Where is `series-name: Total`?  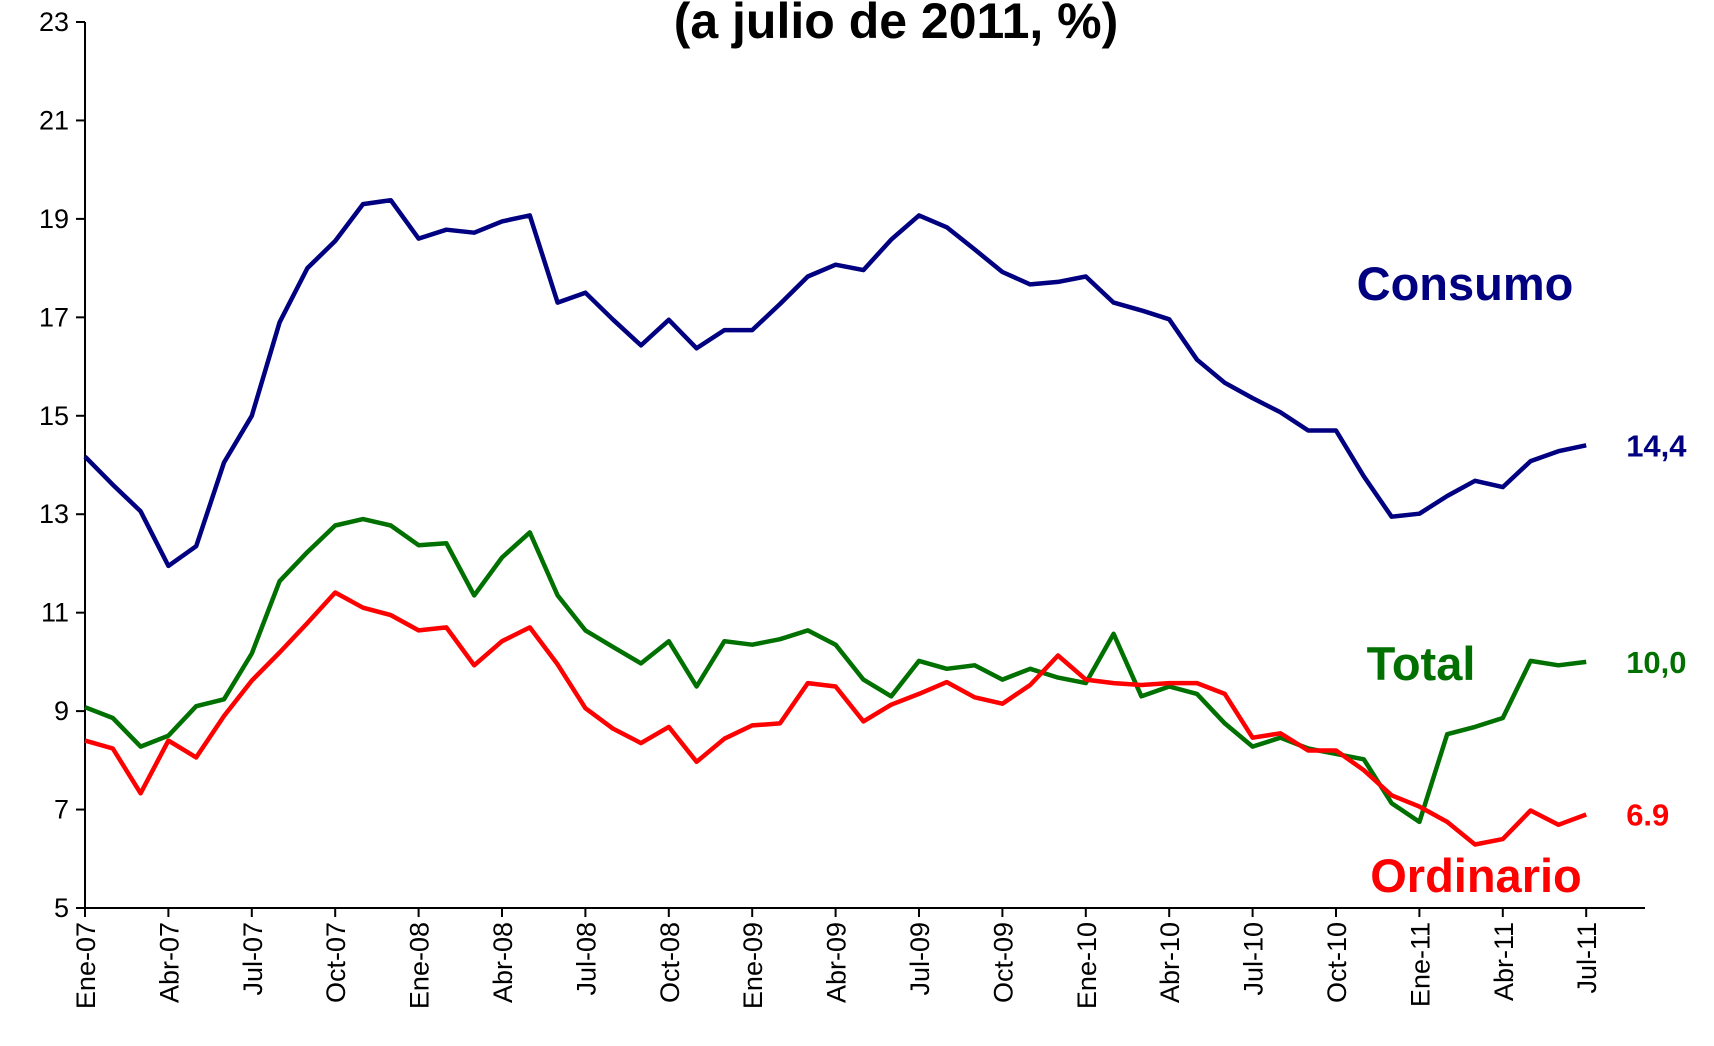 series-name: Total is located at coordinates (1421, 663).